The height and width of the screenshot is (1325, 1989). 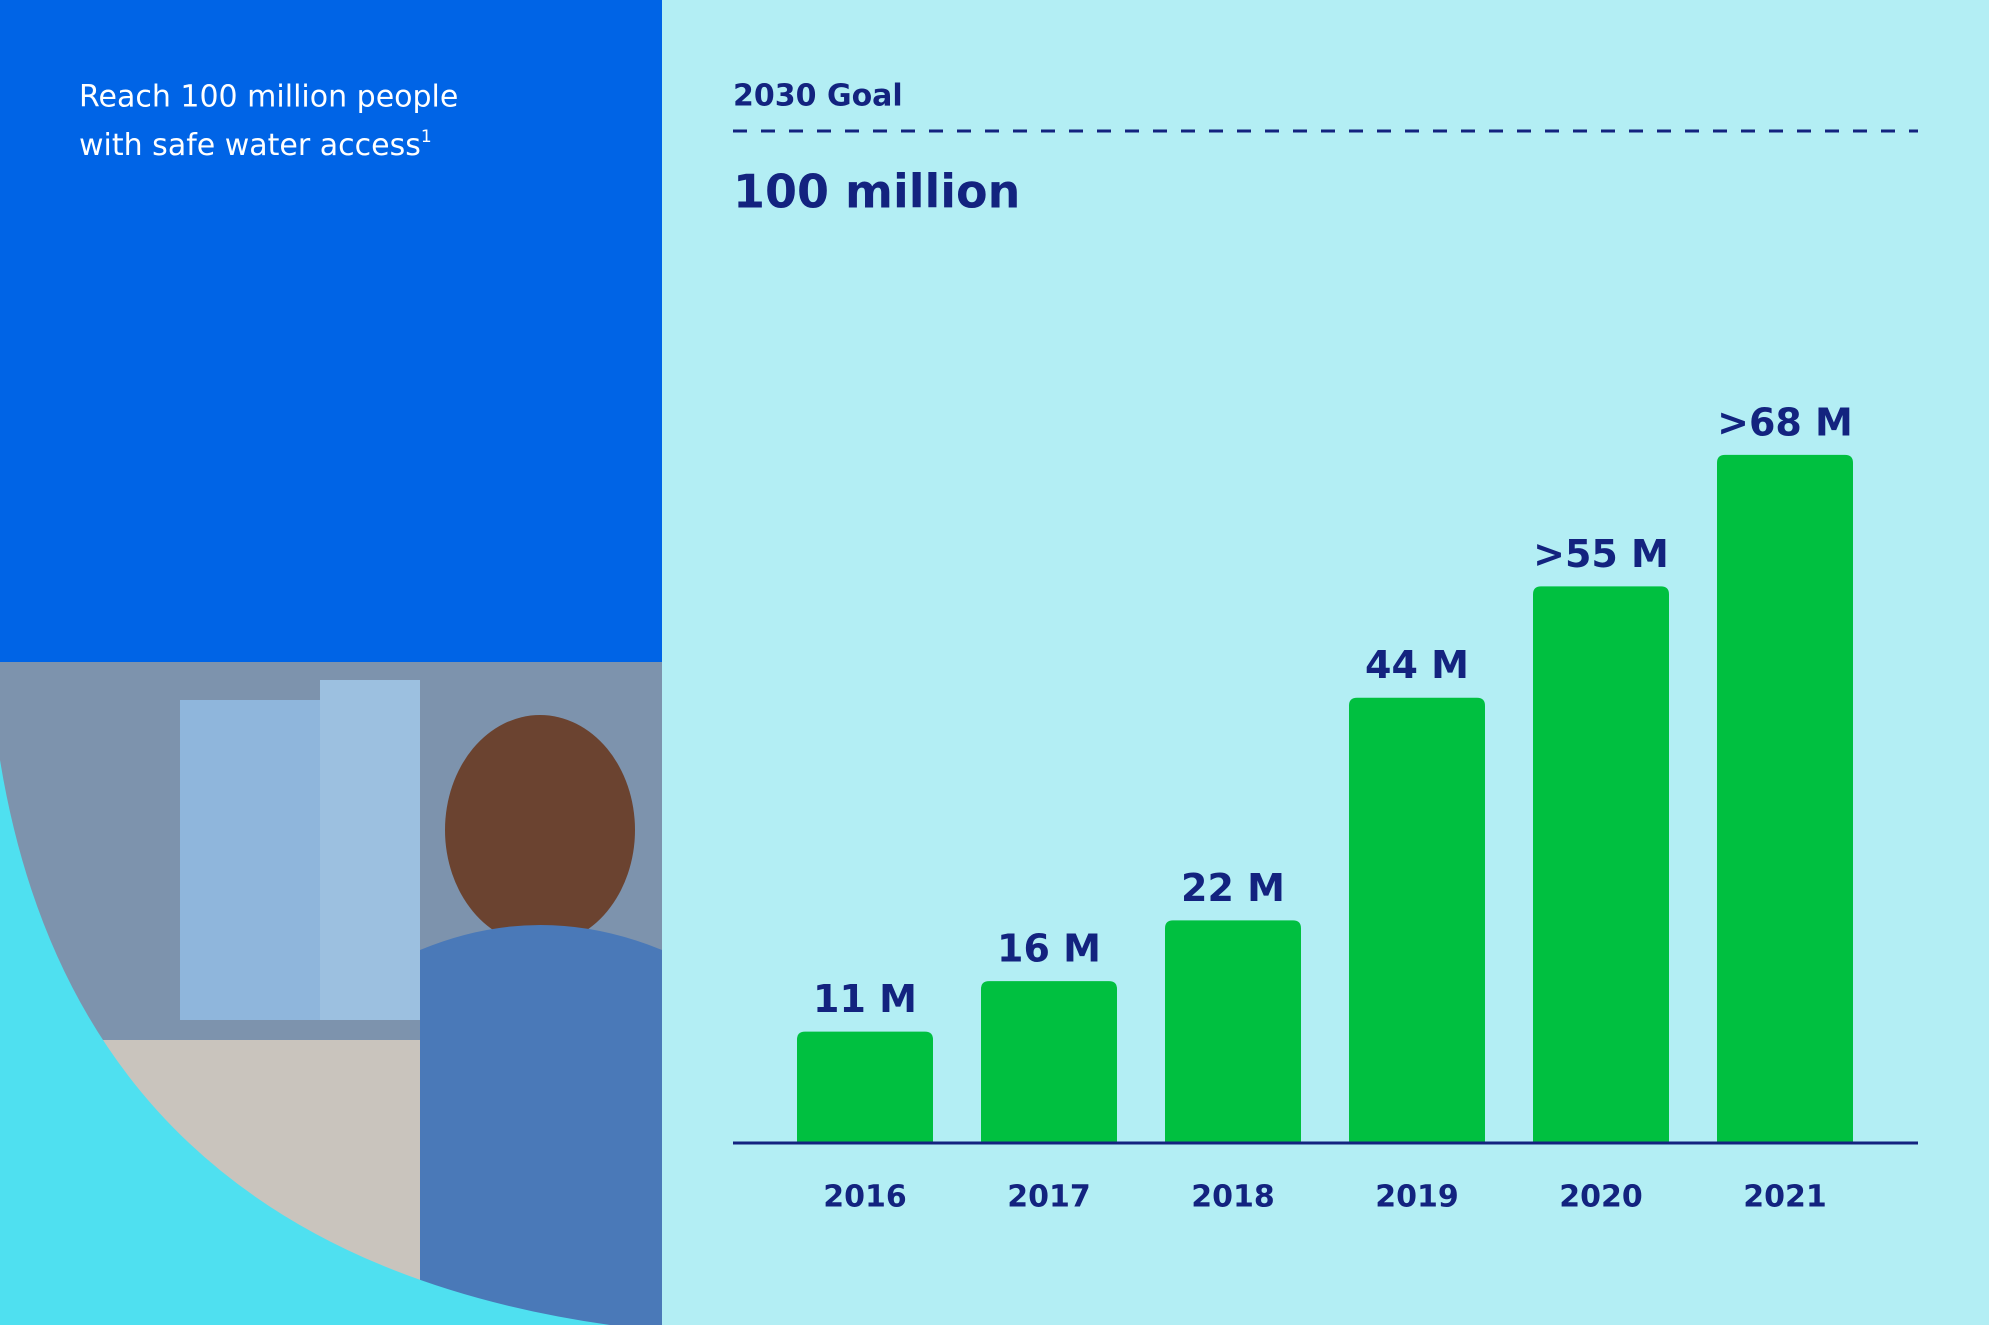 I want to click on goal-value-label: 100 million, so click(x=876, y=192).